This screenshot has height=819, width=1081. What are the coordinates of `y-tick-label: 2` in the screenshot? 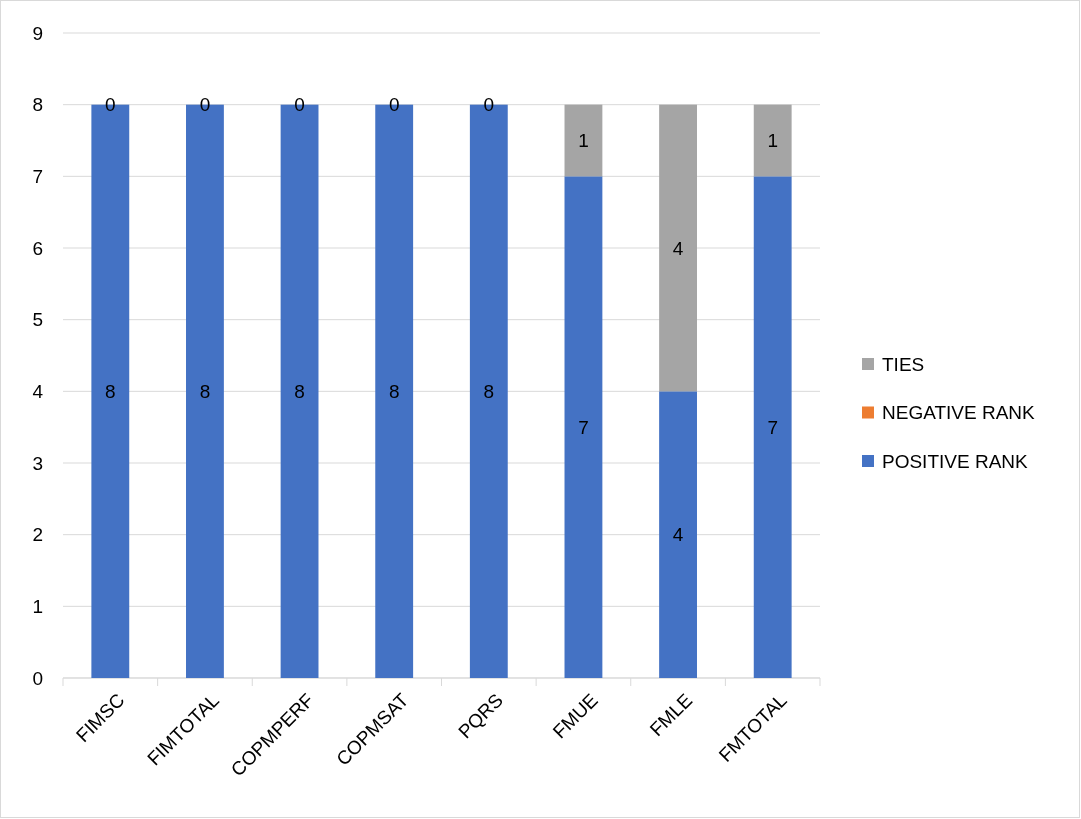 It's located at (37, 535).